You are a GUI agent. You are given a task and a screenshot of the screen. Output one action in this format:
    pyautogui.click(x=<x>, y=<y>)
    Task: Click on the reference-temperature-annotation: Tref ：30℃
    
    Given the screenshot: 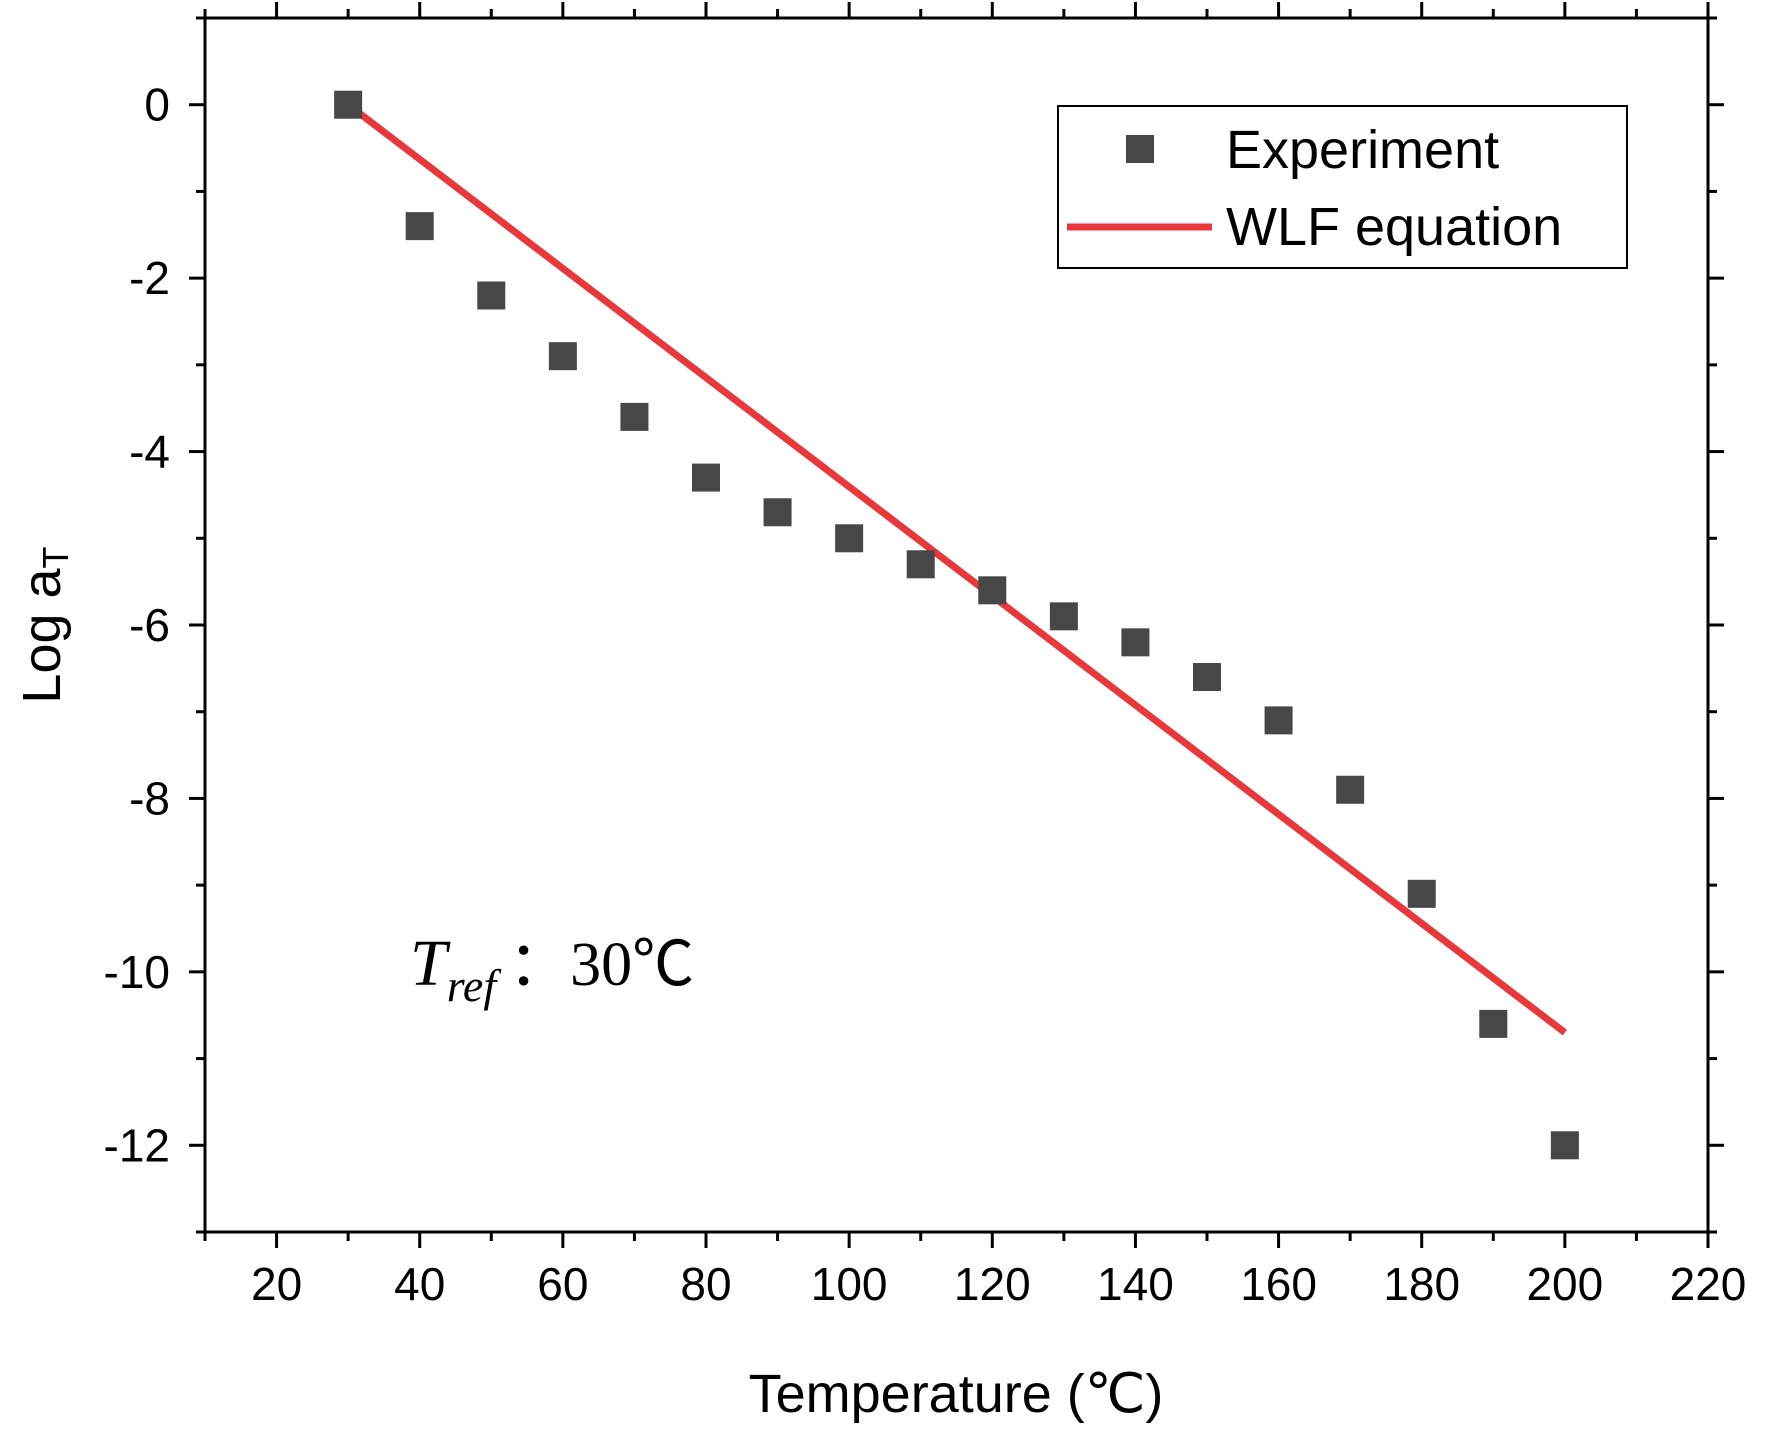 What is the action you would take?
    pyautogui.click(x=552, y=969)
    